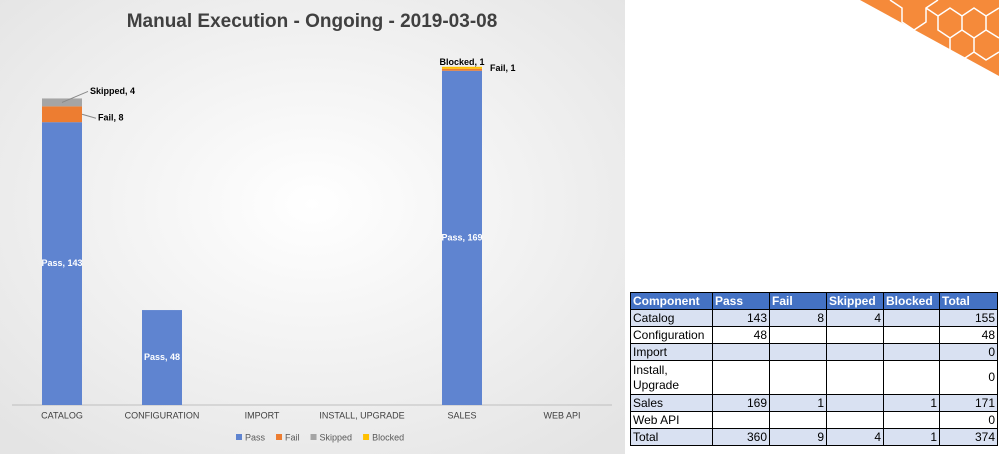  What do you see at coordinates (336, 437) in the screenshot?
I see `legend-label: Skipped` at bounding box center [336, 437].